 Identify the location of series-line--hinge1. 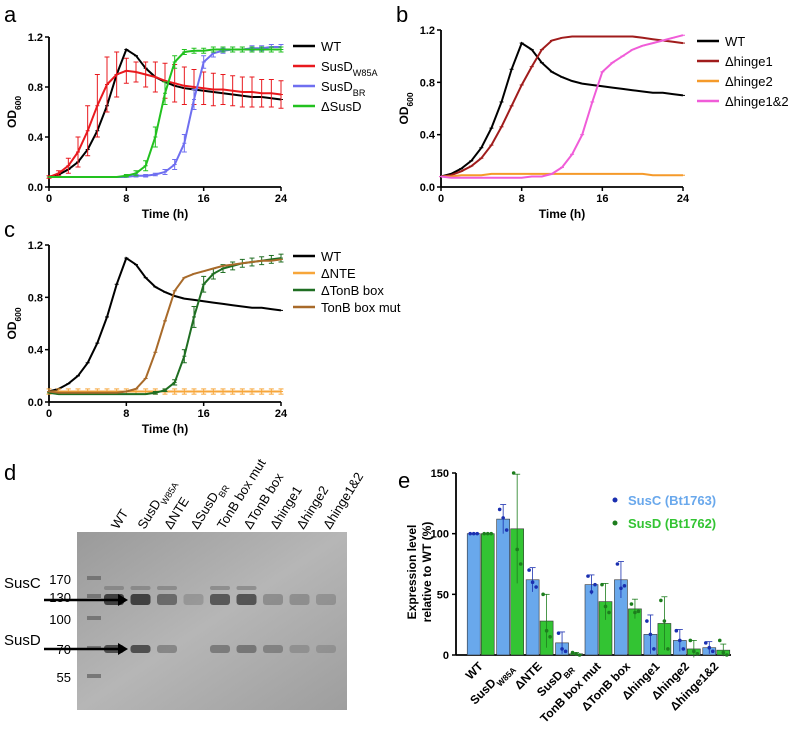
(562, 106).